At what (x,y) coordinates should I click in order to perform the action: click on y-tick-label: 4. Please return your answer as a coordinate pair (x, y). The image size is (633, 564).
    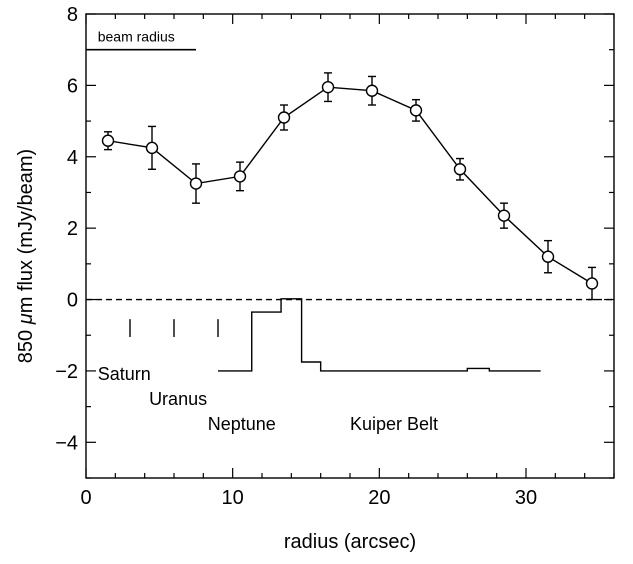
    Looking at the image, I should click on (72, 158).